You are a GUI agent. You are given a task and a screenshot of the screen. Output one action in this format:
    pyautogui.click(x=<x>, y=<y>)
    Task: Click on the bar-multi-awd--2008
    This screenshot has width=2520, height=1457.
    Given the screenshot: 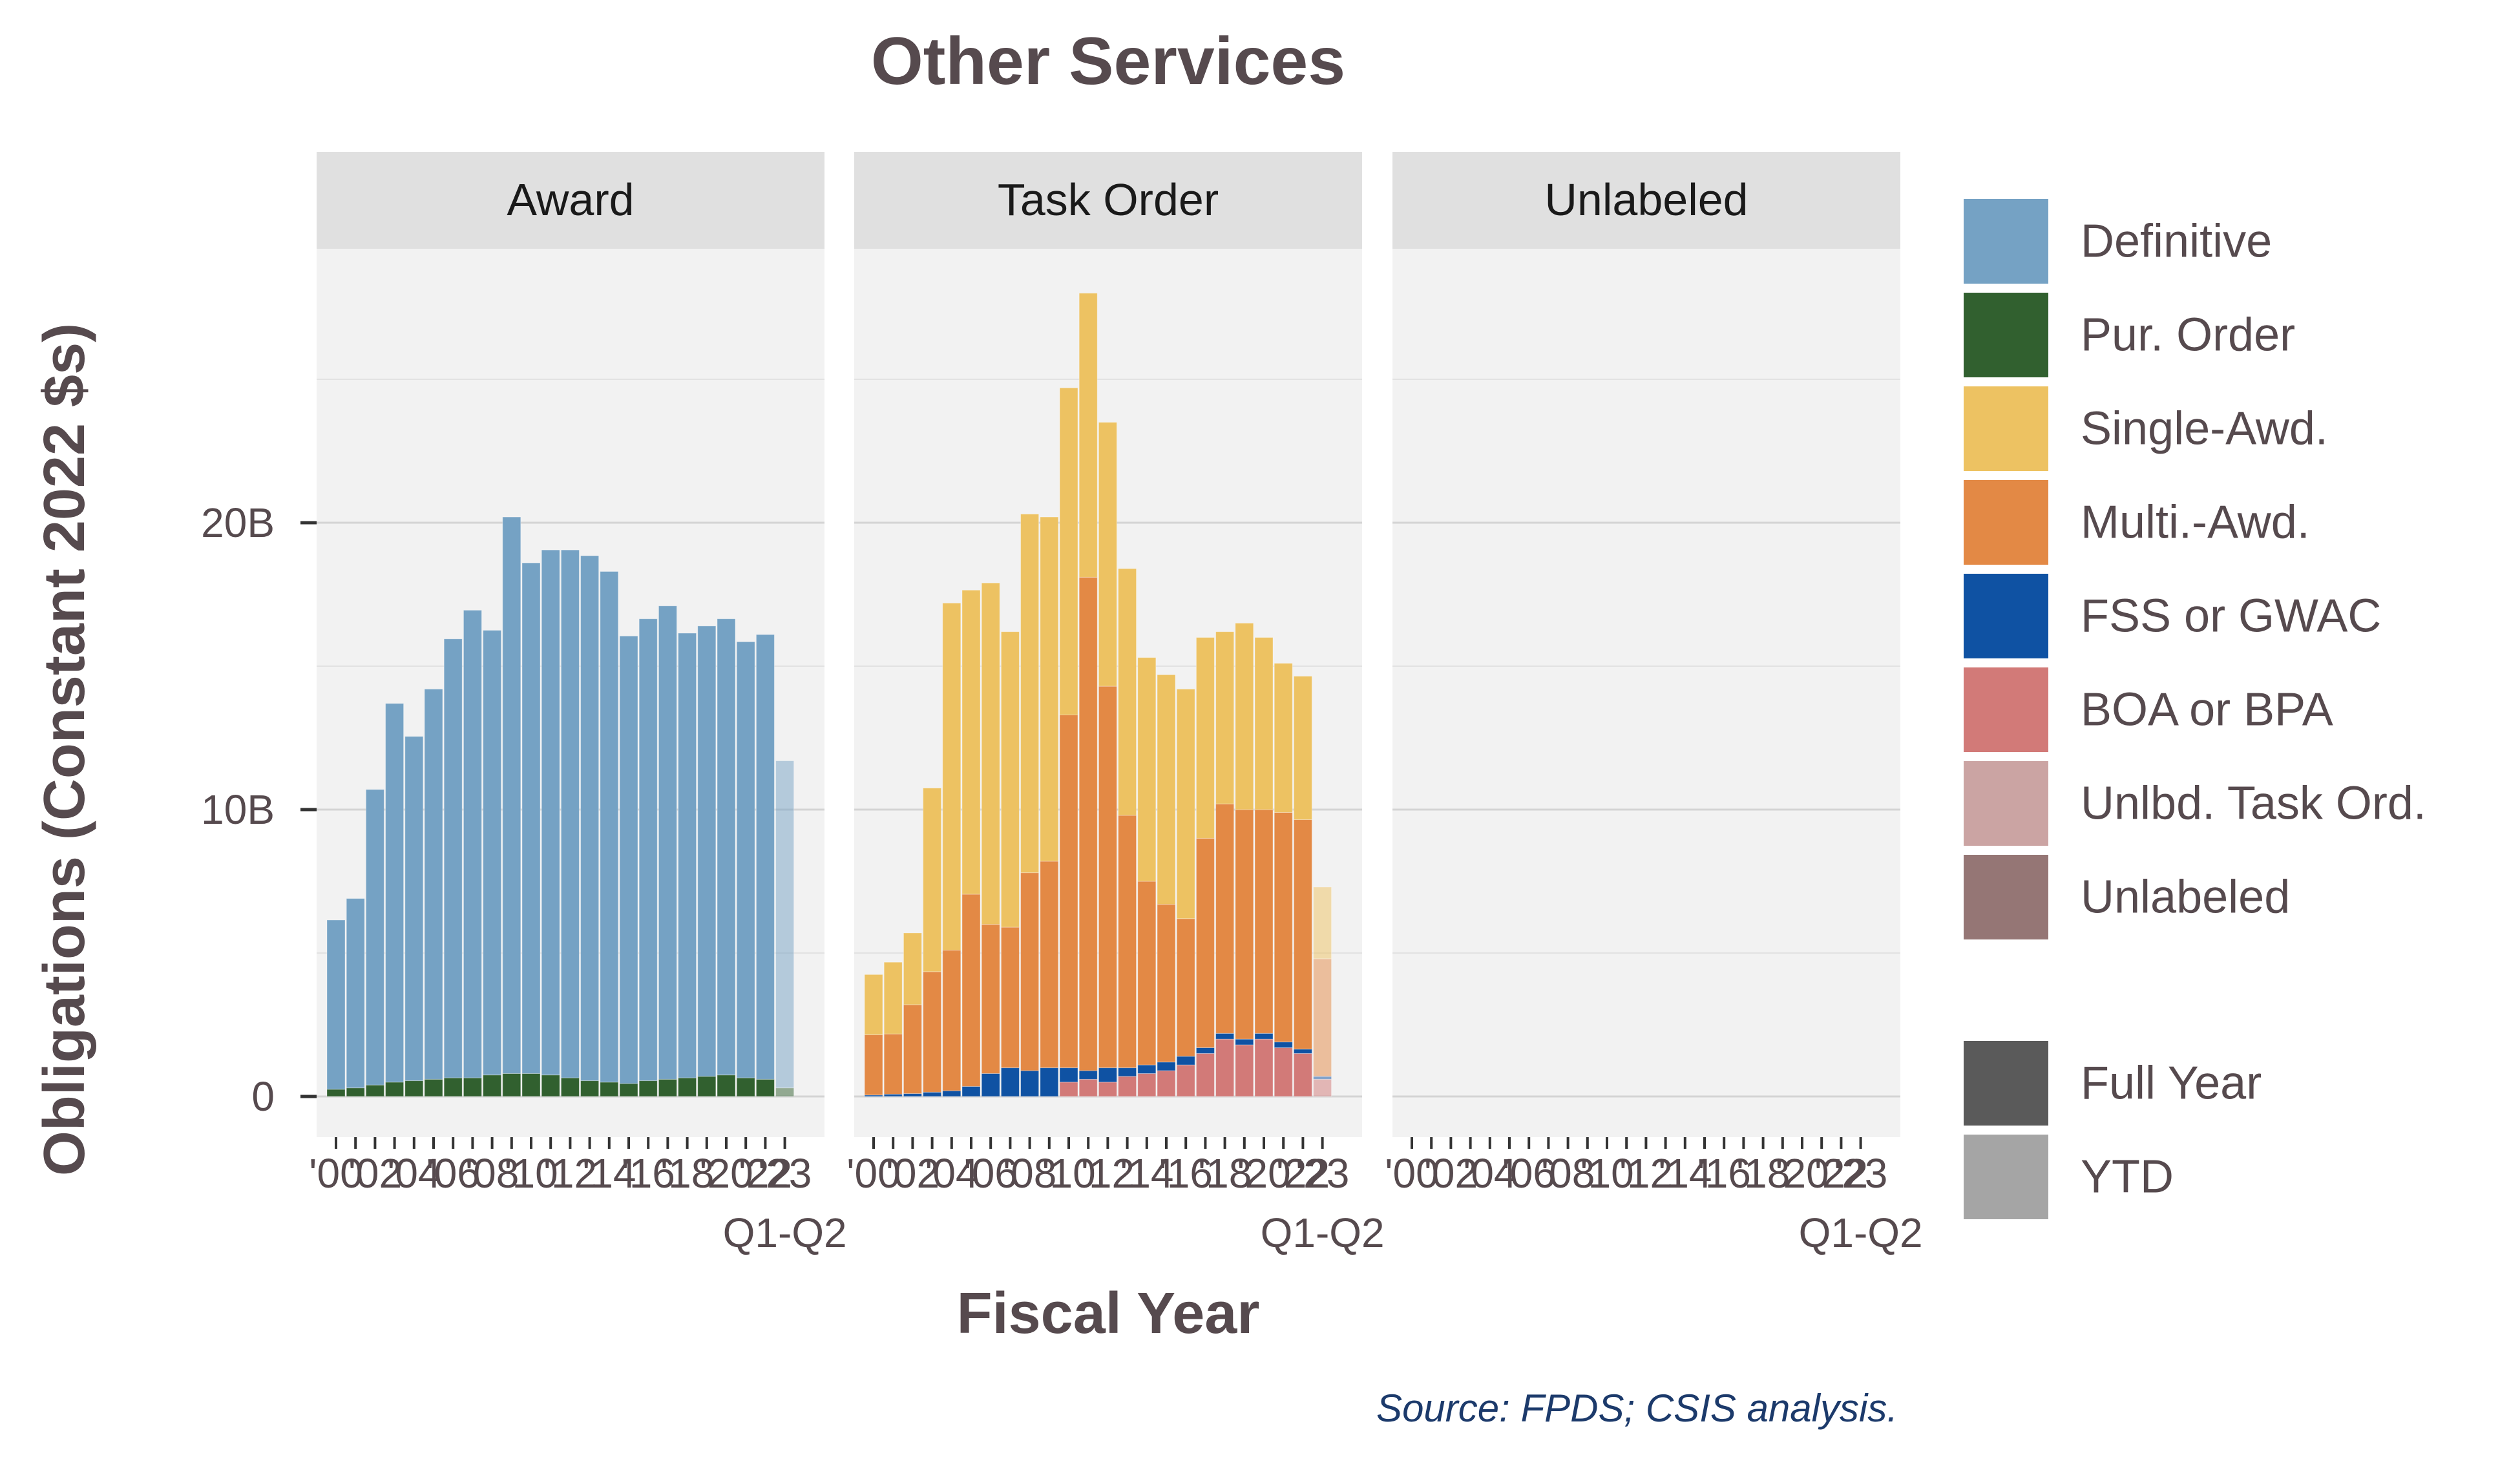 What is the action you would take?
    pyautogui.click(x=1030, y=971)
    